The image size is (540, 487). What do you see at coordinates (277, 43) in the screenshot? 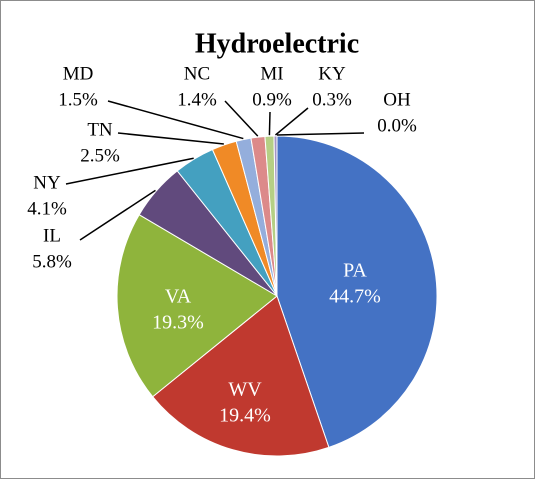
I see `chart-title: Hydroelectric` at bounding box center [277, 43].